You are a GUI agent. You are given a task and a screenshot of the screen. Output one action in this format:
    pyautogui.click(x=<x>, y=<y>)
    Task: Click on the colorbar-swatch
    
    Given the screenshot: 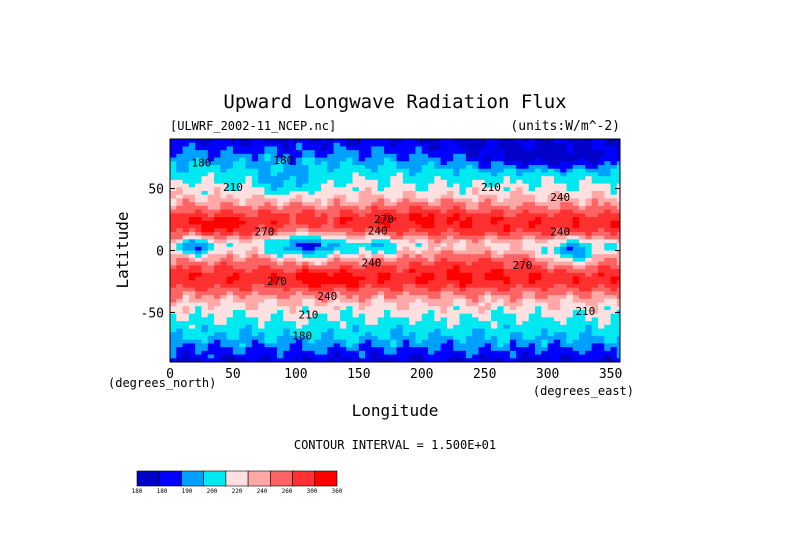 What is the action you would take?
    pyautogui.click(x=281, y=478)
    